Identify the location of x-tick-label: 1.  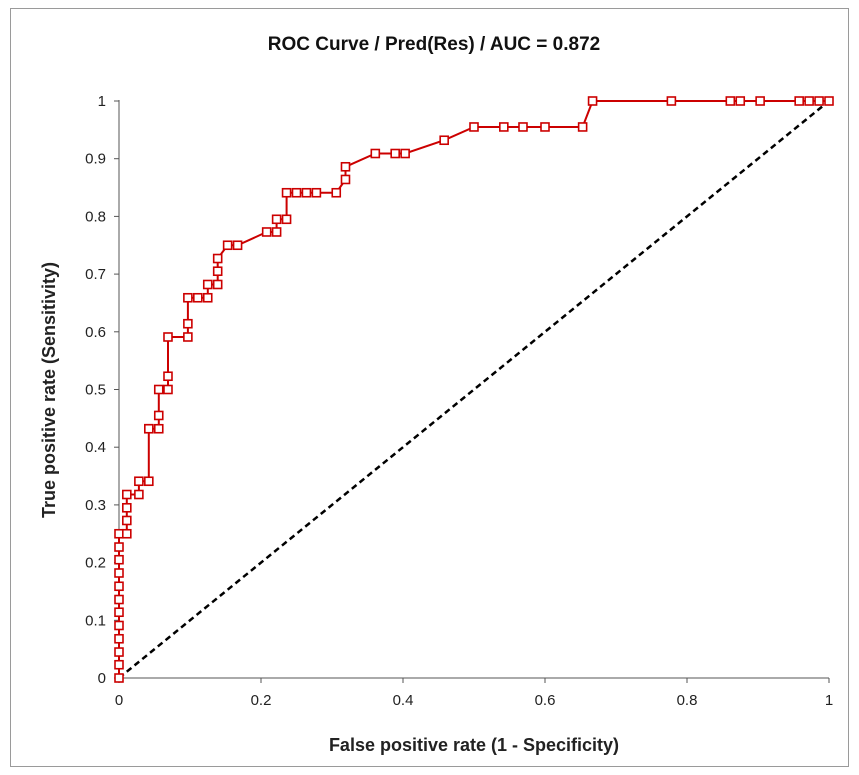
(829, 700).